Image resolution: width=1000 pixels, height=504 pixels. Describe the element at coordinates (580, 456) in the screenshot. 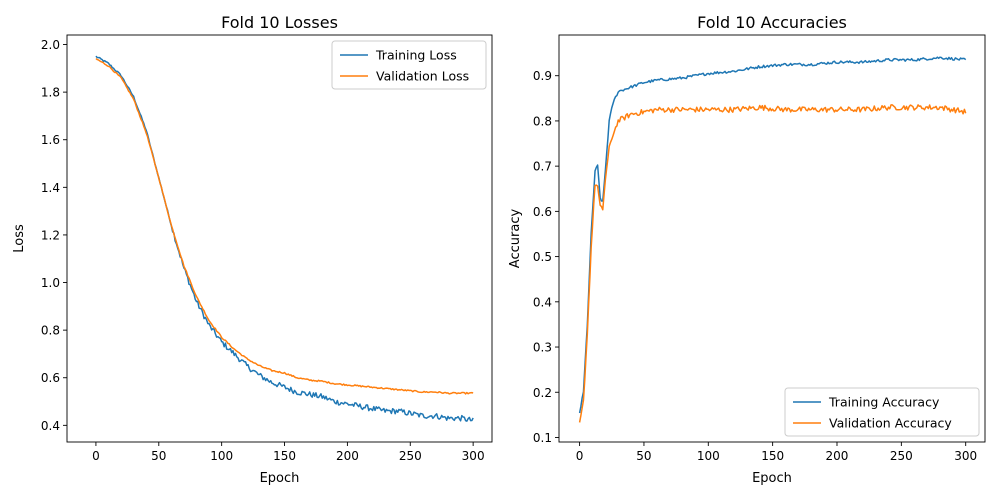

I see `accuracy-x-tick-label: 0` at that location.